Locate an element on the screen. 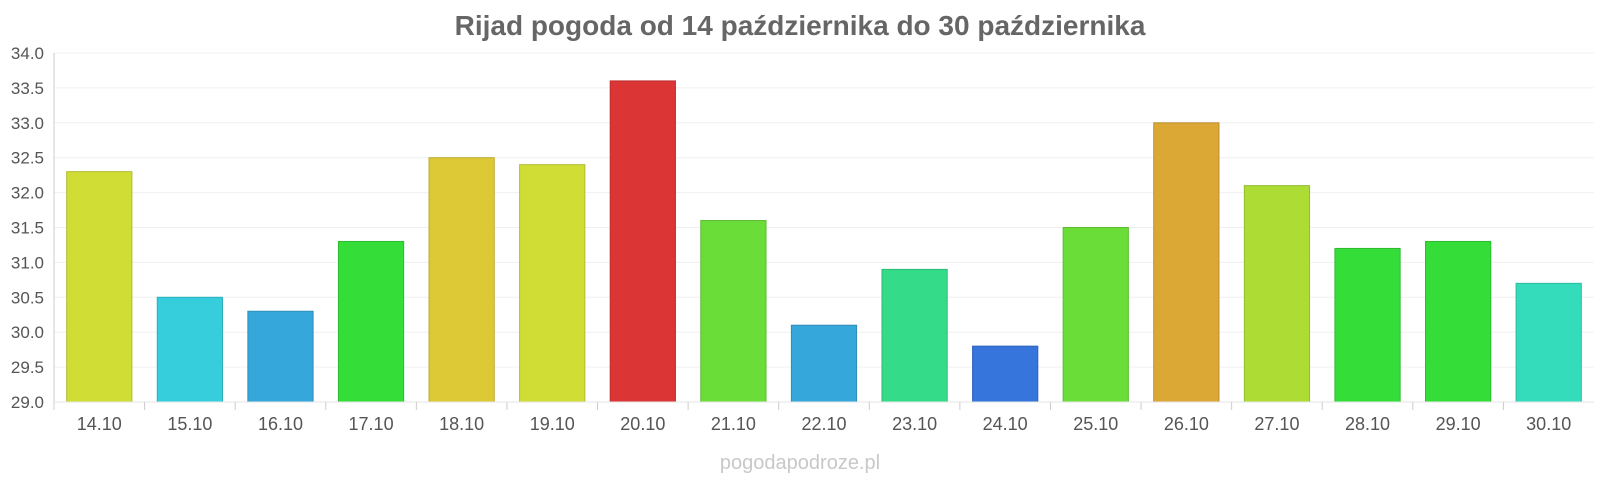 The width and height of the screenshot is (1600, 480). bar-29.10 is located at coordinates (1458, 321).